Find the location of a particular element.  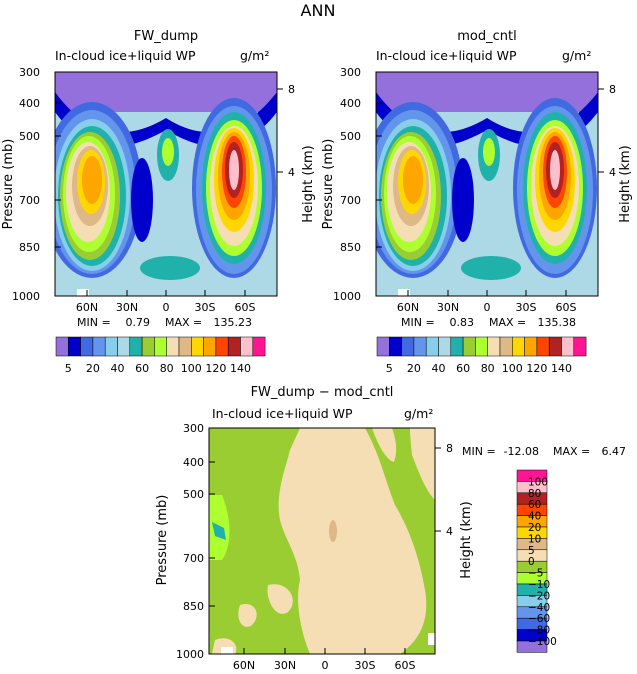

max-value: 135.38 is located at coordinates (557, 322).